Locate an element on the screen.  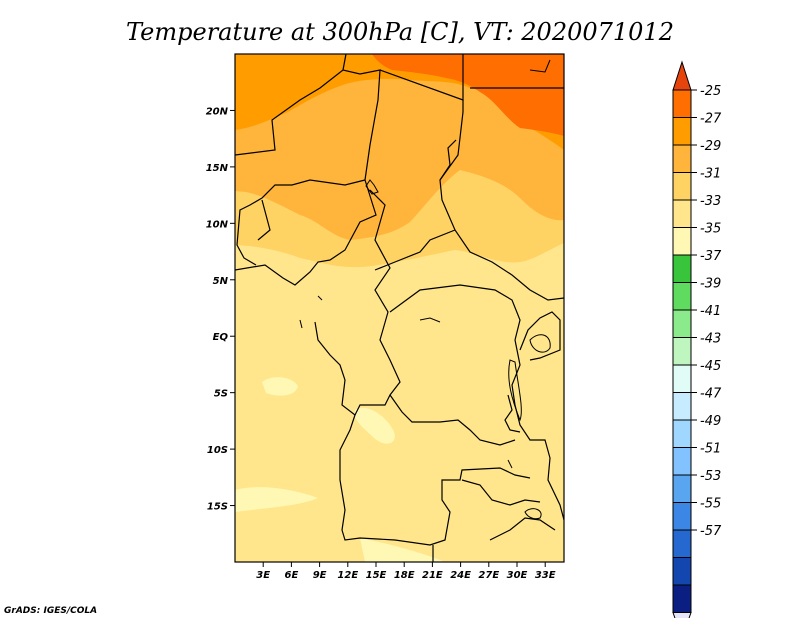
x-tick-label: 9E is located at coordinates (320, 575).